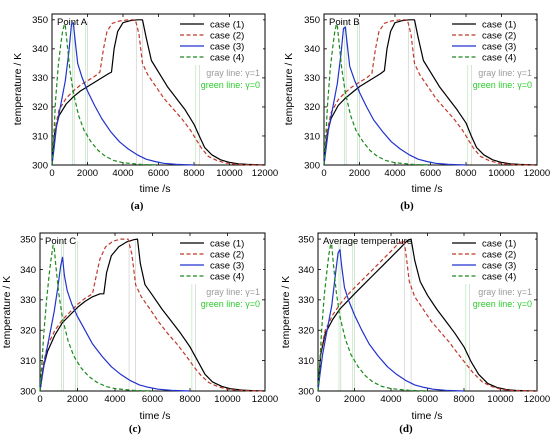 The height and width of the screenshot is (441, 550). Describe the element at coordinates (135, 429) in the screenshot. I see `panel-caption: (c)` at that location.